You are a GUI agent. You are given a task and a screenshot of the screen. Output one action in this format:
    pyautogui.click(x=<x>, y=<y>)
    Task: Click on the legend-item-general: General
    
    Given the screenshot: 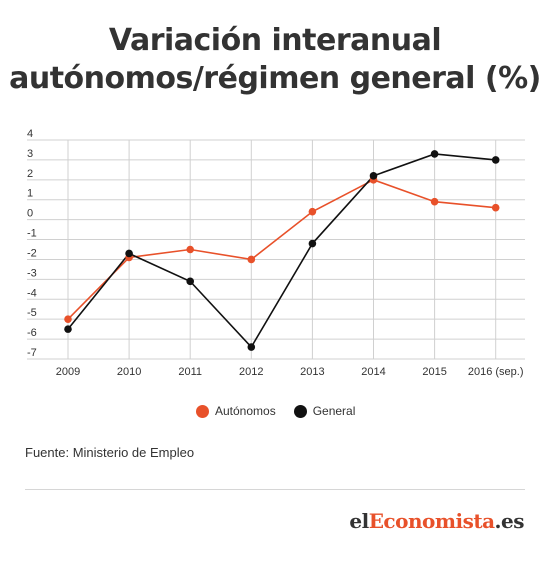 What is the action you would take?
    pyautogui.click(x=324, y=411)
    